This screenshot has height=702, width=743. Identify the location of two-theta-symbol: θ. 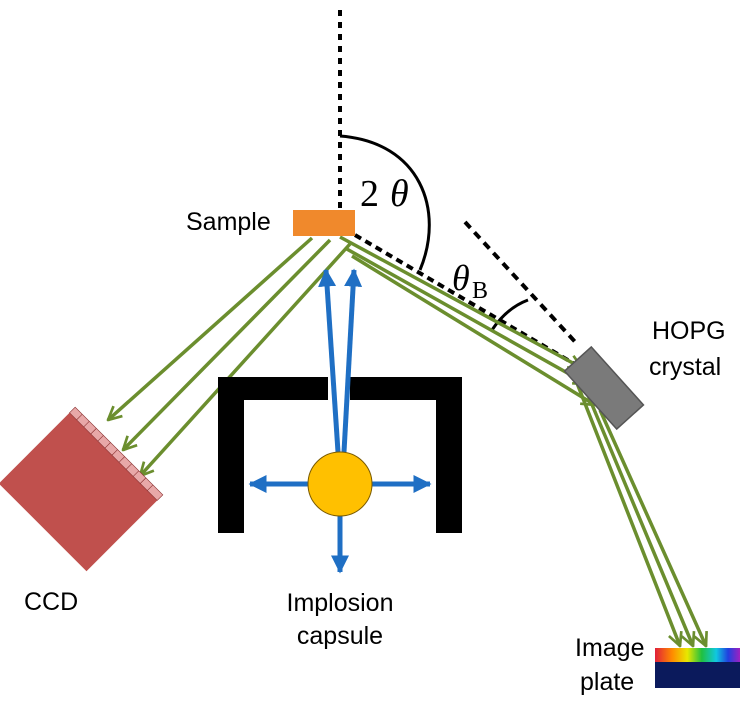
(399, 194).